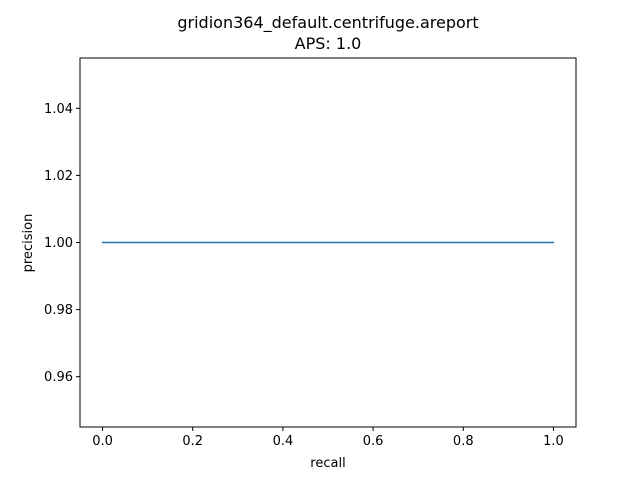 The height and width of the screenshot is (480, 640). I want to click on y-tick-label: 1.02, so click(58, 176).